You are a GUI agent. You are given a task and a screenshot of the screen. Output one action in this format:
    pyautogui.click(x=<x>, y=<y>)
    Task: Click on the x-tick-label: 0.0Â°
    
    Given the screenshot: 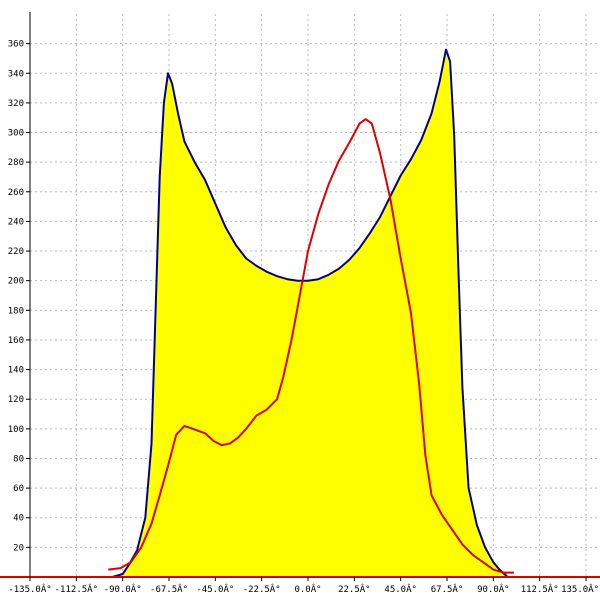 What is the action you would take?
    pyautogui.click(x=307, y=589)
    